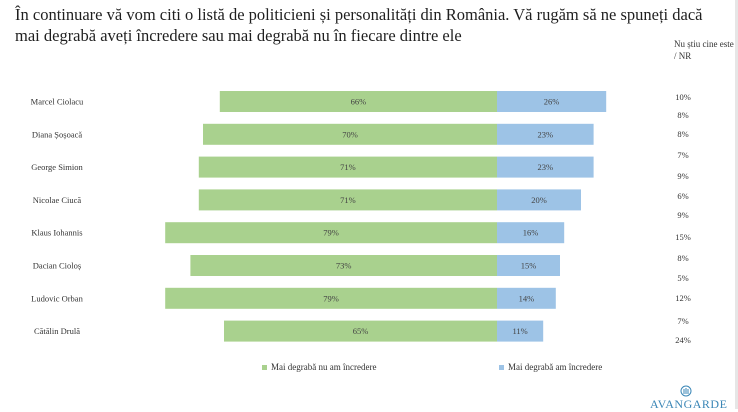  What do you see at coordinates (555, 367) in the screenshot?
I see `legend-label-trust: Mai degrabă am încredere` at bounding box center [555, 367].